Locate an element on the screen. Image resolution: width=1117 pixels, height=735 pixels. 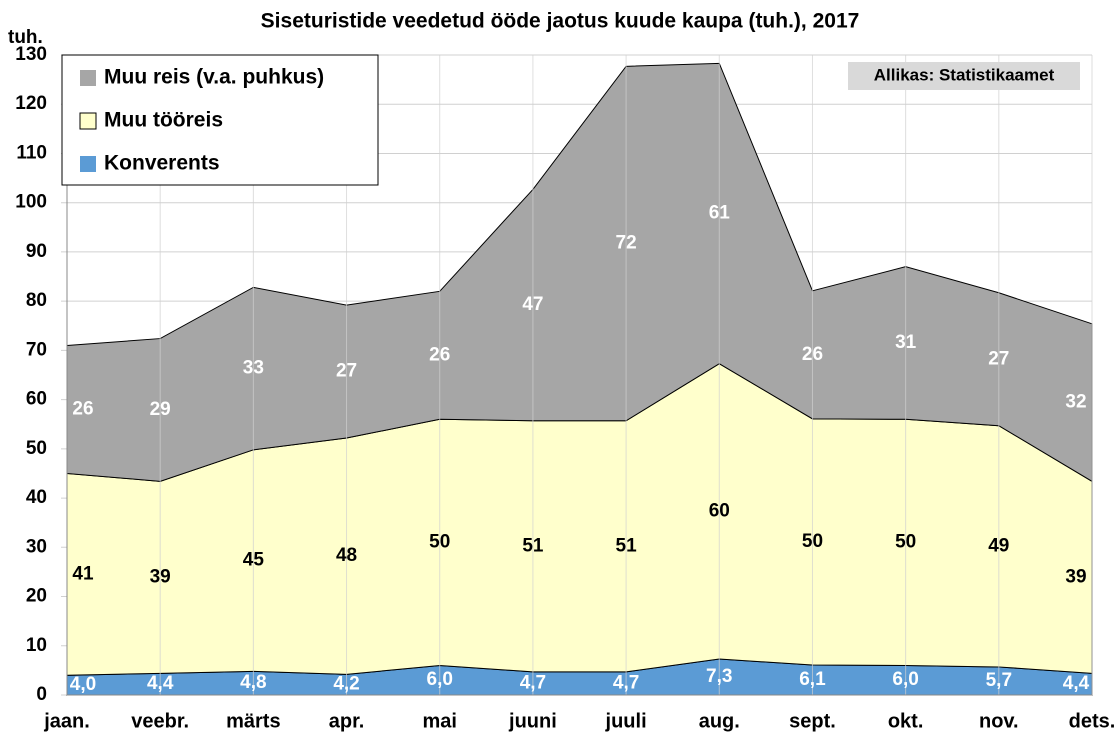
source: Allikas: Statistikaamet is located at coordinates (964, 74).